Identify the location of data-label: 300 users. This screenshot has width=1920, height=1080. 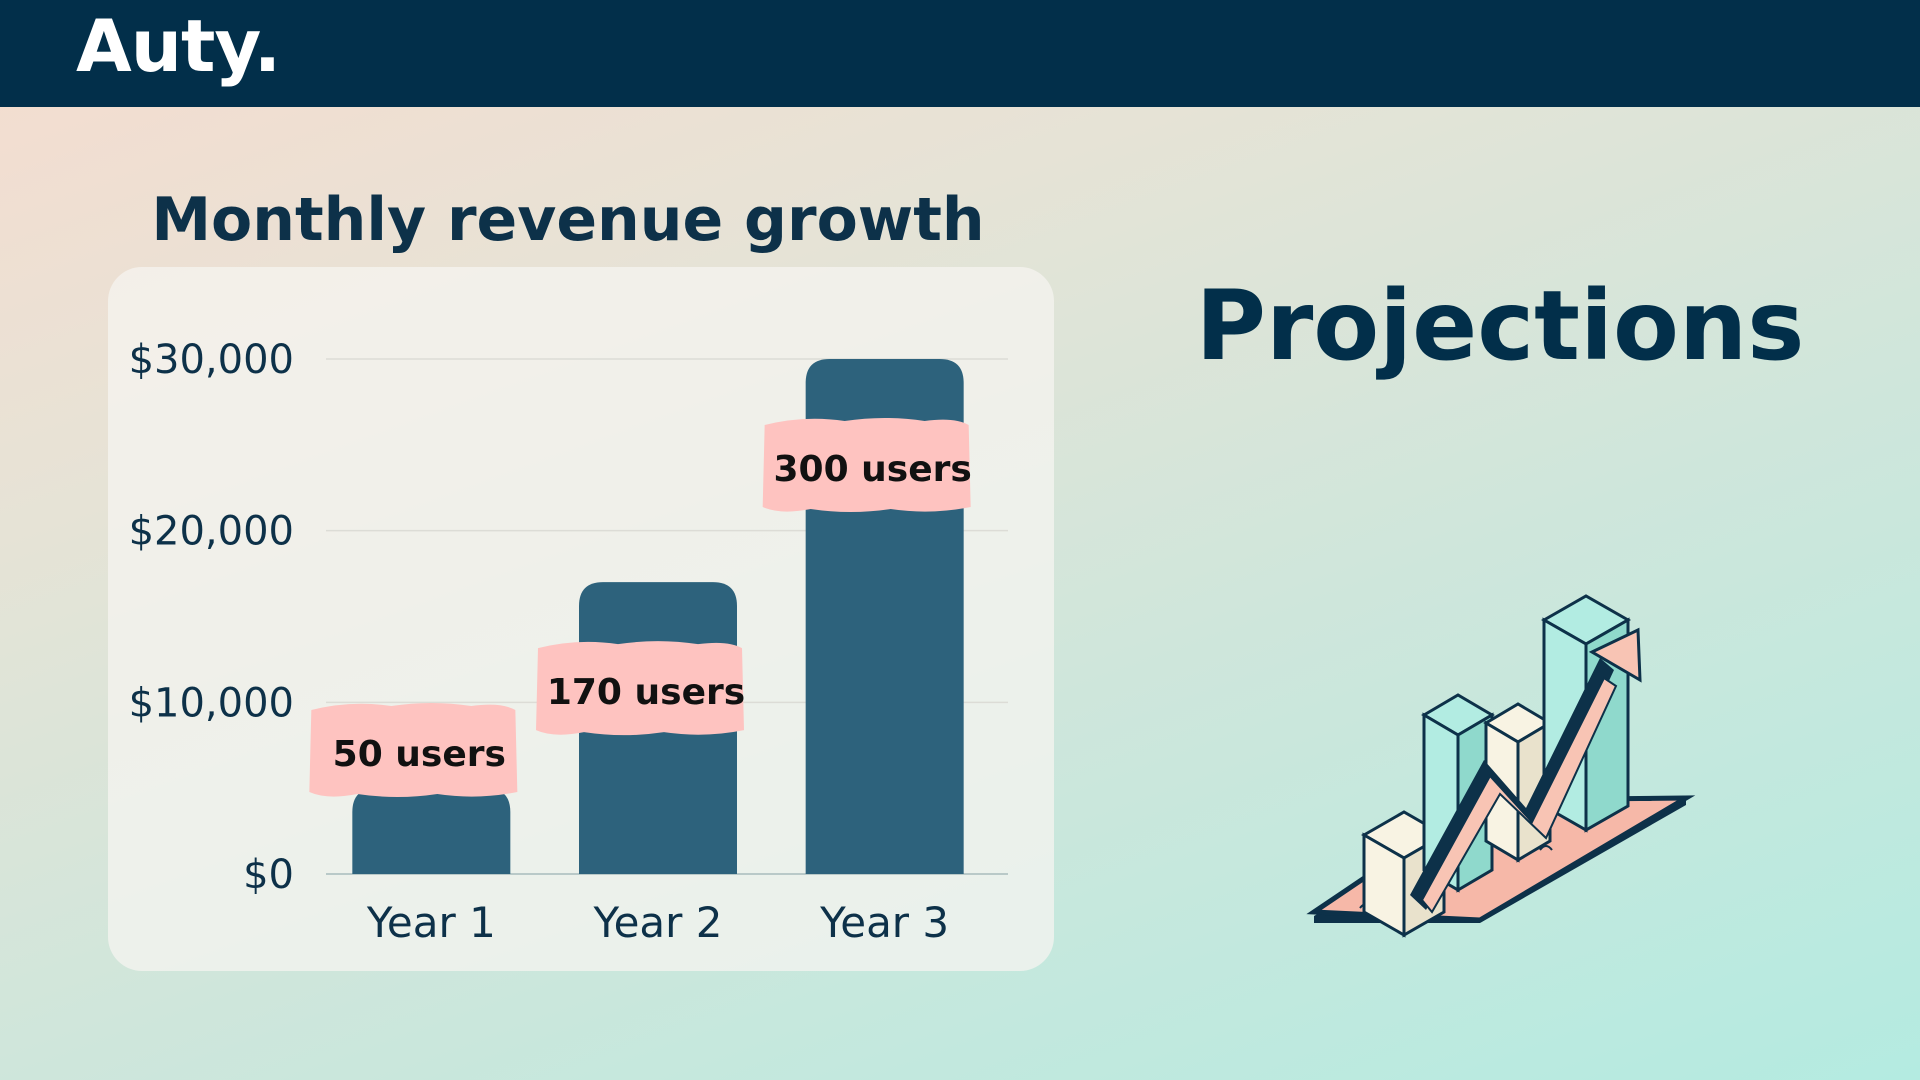
(872, 469).